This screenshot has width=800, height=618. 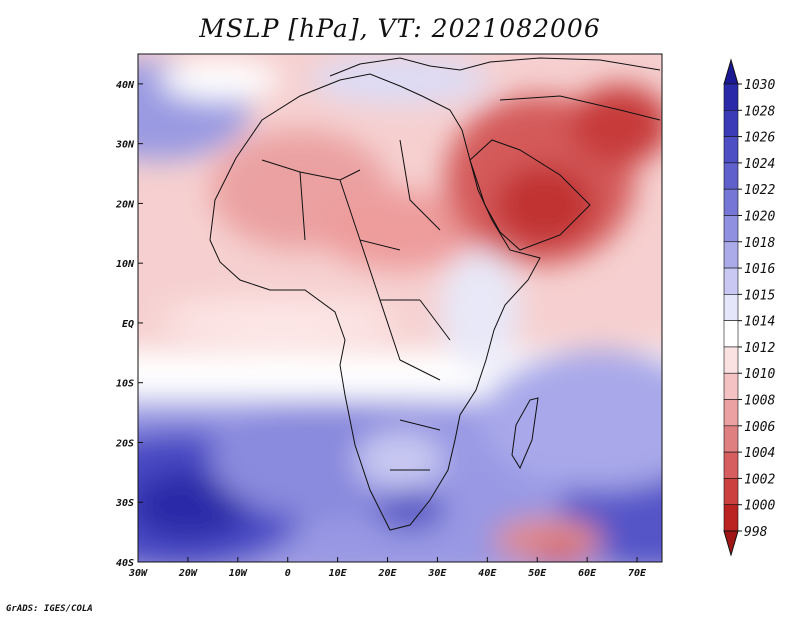 I want to click on country-lines, so click(x=356, y=305).